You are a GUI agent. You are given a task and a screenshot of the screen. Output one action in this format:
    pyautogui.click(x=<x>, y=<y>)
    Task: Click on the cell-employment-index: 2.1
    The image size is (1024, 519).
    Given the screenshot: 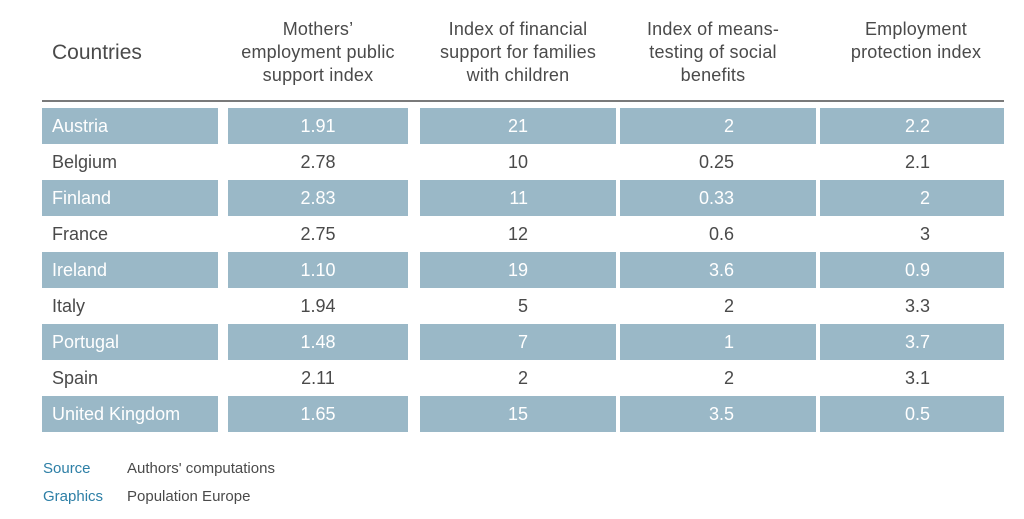 What is the action you would take?
    pyautogui.click(x=917, y=162)
    